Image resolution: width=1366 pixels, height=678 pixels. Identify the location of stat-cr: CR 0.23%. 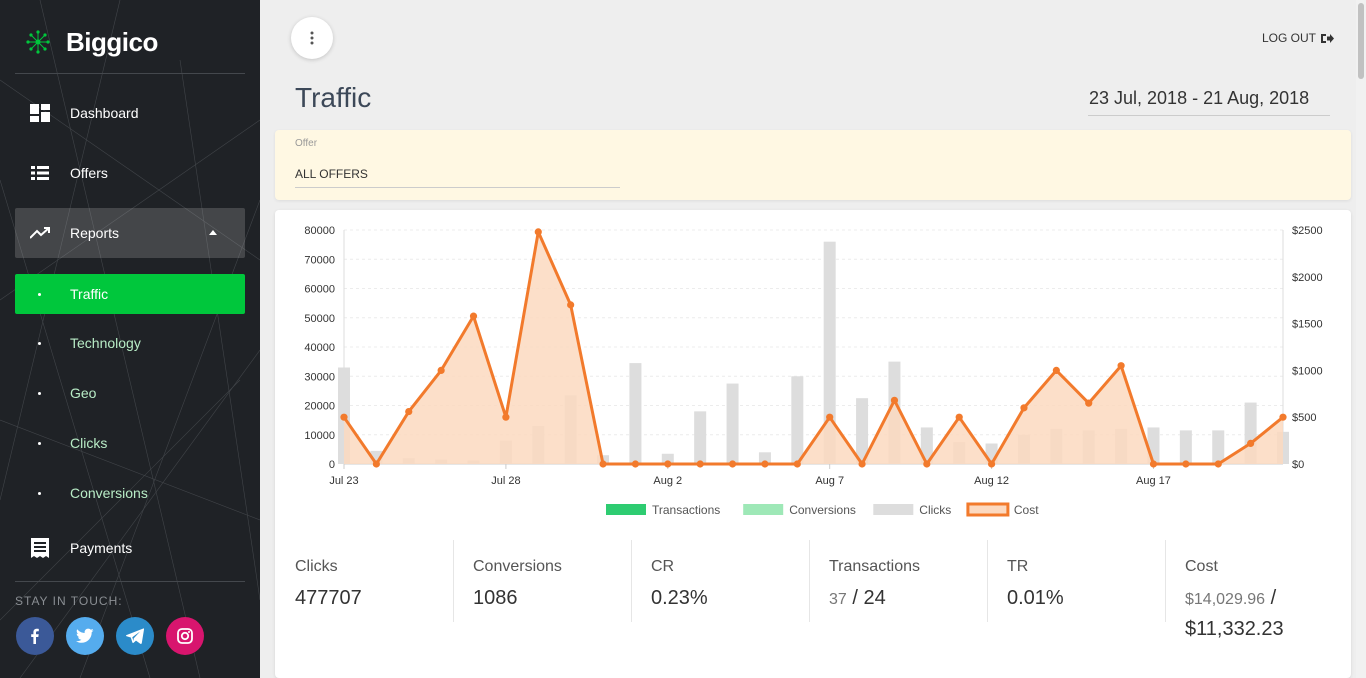
(720, 581).